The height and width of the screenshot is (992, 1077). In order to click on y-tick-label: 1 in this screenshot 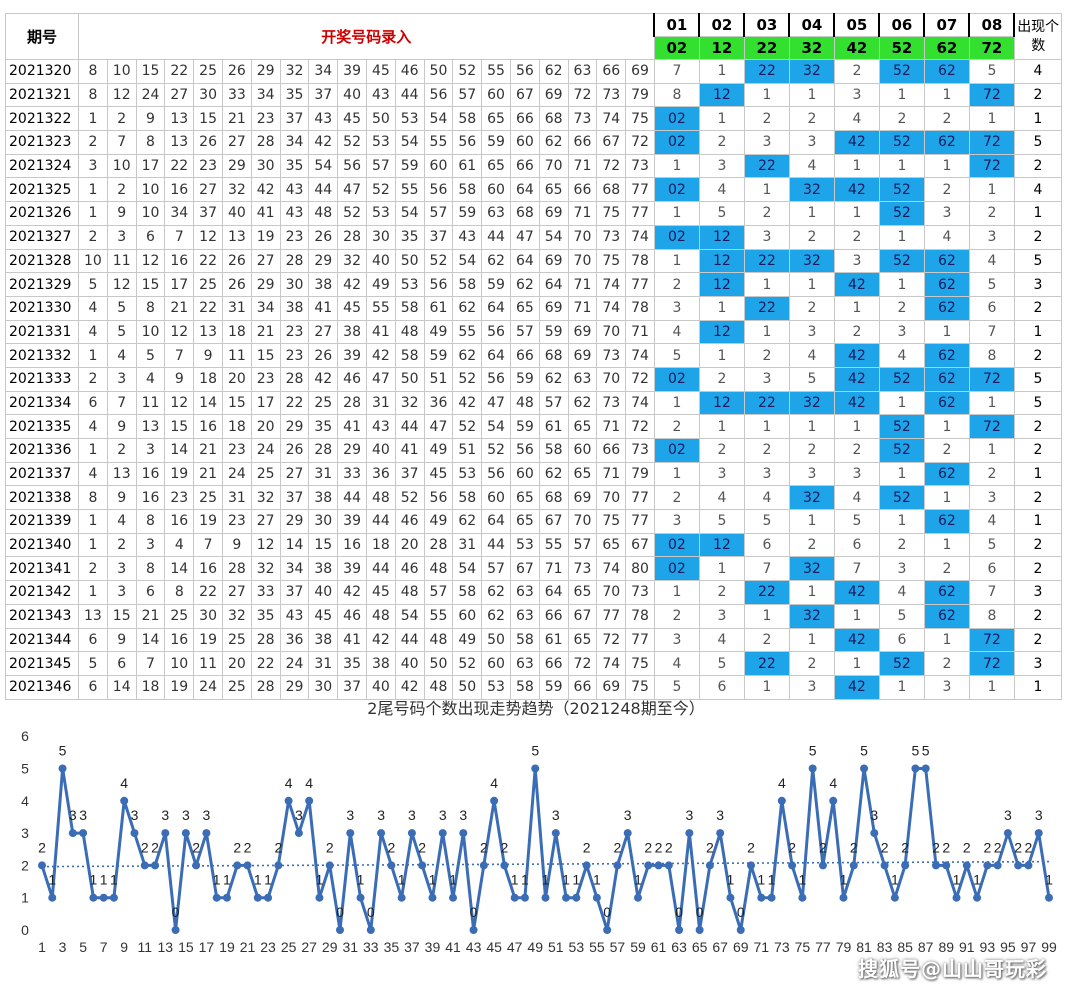, I will do `click(25, 898)`.